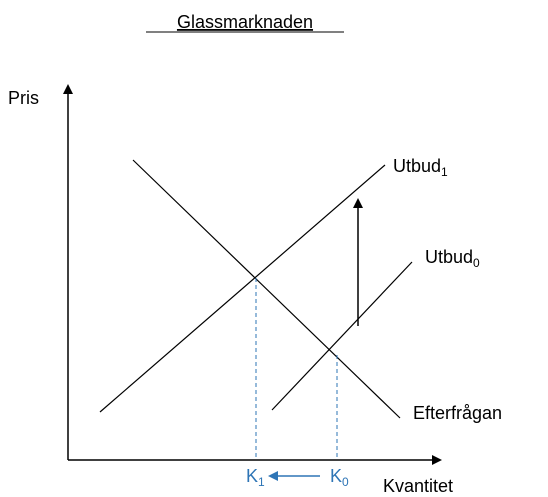  I want to click on supply0-subscript: 0, so click(476, 263).